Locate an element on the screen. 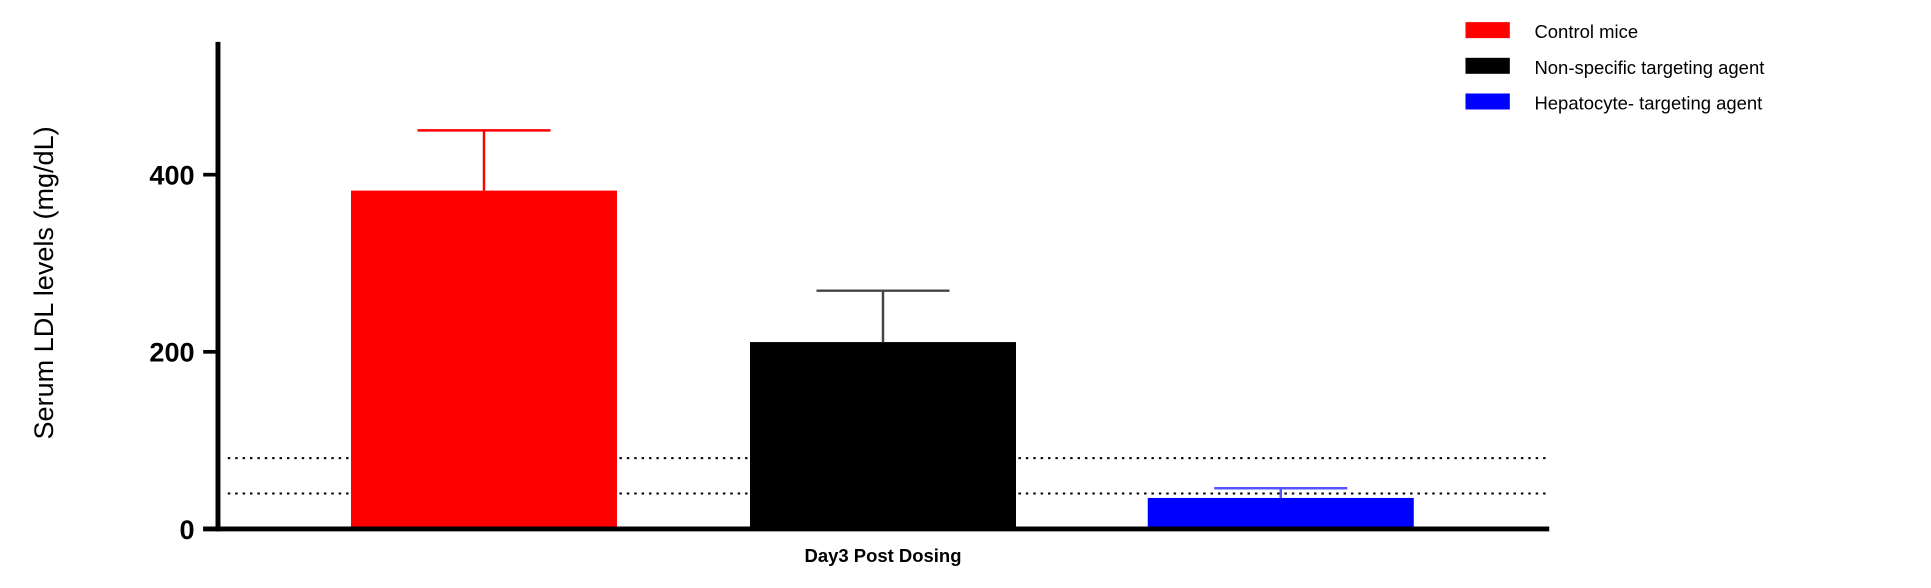  x-category-label: Day3 Post Dosing is located at coordinates (882, 555).